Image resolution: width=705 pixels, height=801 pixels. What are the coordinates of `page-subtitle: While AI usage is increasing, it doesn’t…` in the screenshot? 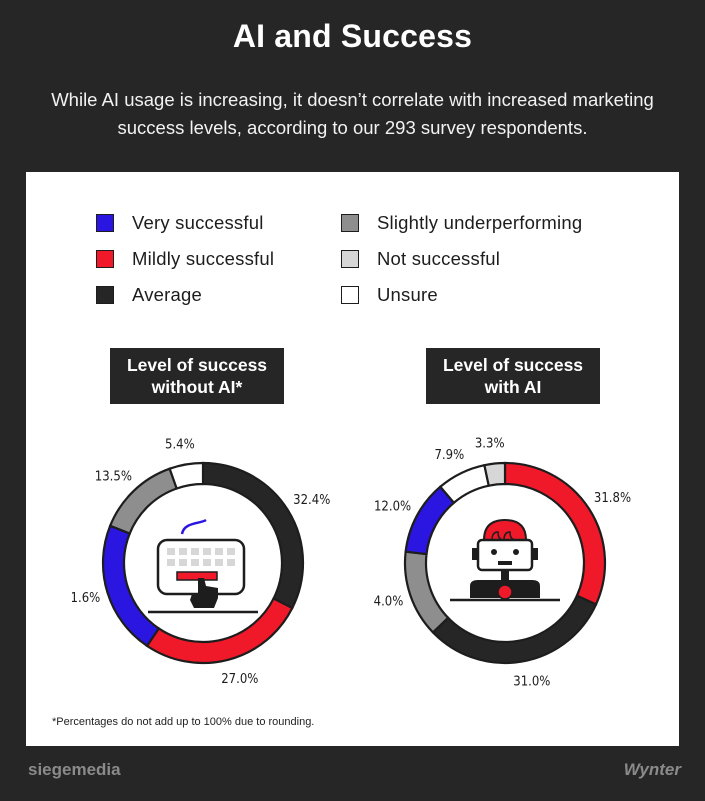 It's located at (352, 113).